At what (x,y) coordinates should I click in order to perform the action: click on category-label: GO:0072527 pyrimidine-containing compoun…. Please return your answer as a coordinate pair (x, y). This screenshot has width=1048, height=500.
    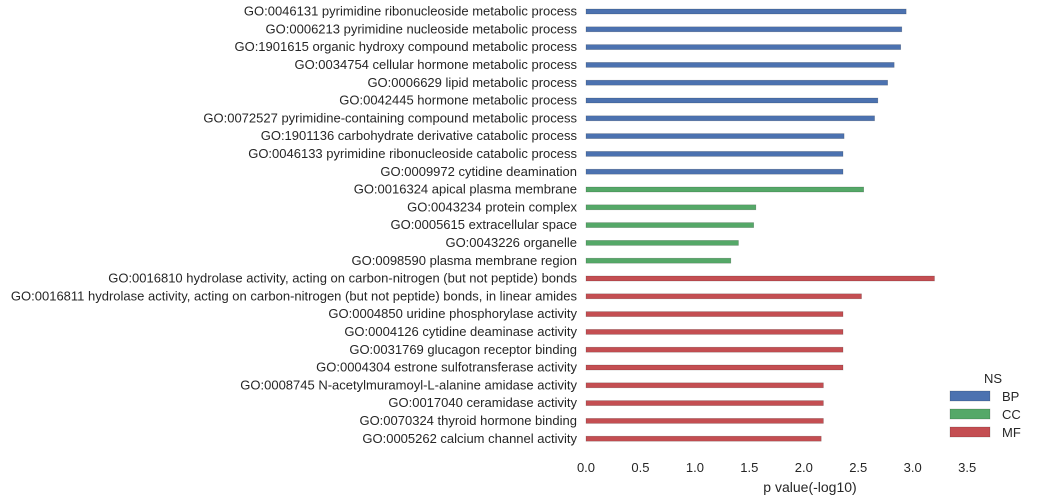
    Looking at the image, I should click on (390, 117).